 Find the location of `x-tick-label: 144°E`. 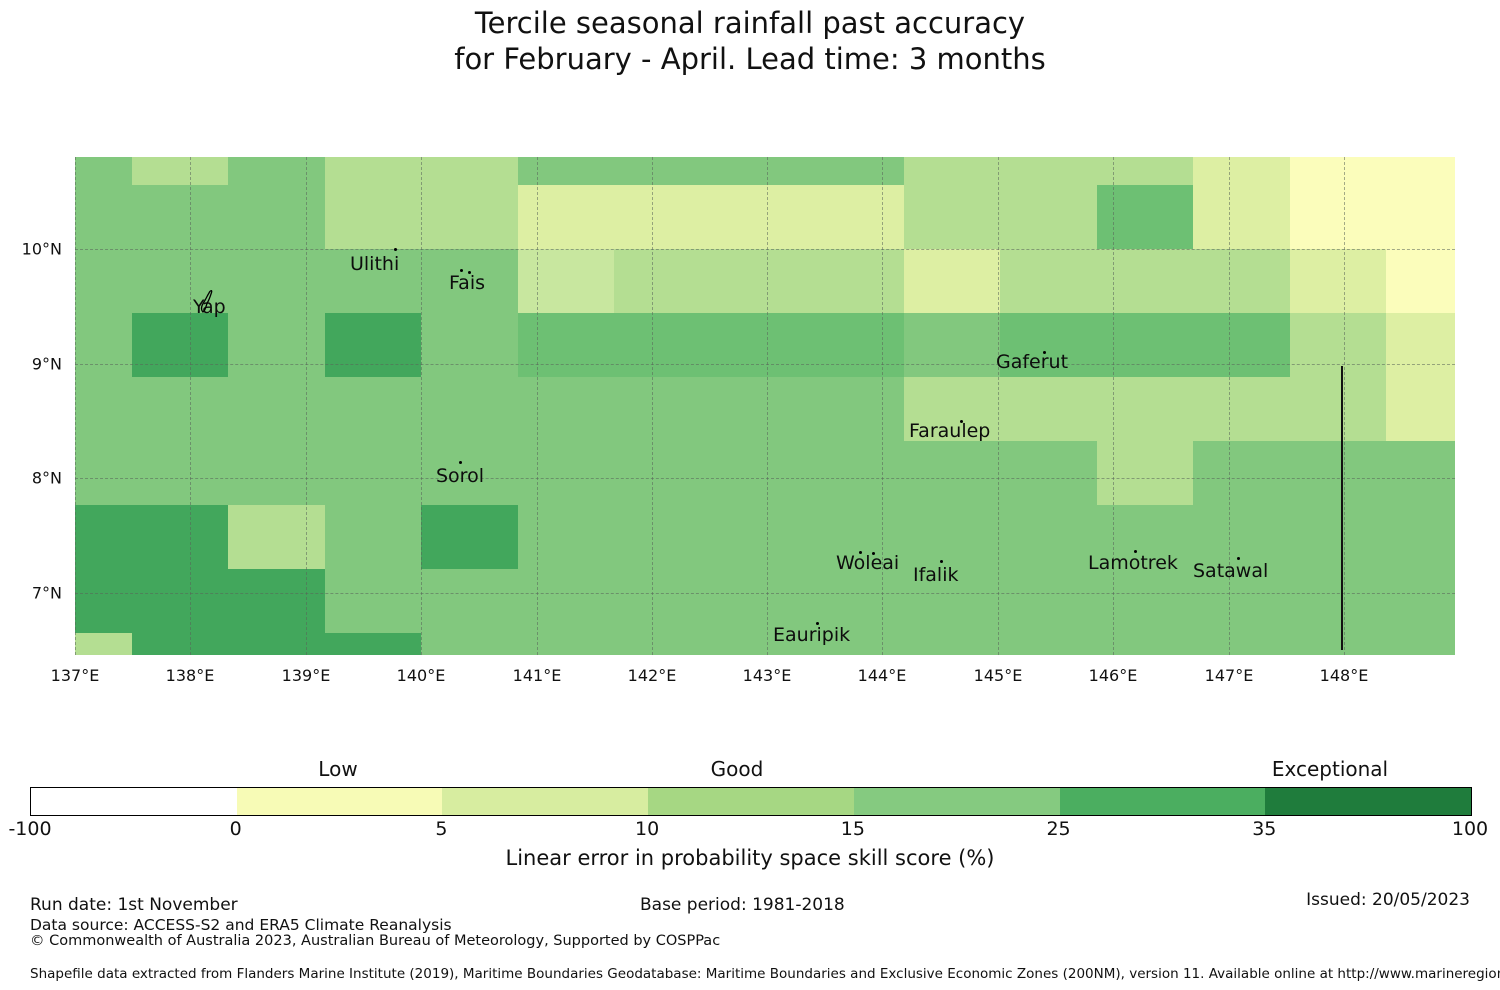

x-tick-label: 144°E is located at coordinates (882, 675).